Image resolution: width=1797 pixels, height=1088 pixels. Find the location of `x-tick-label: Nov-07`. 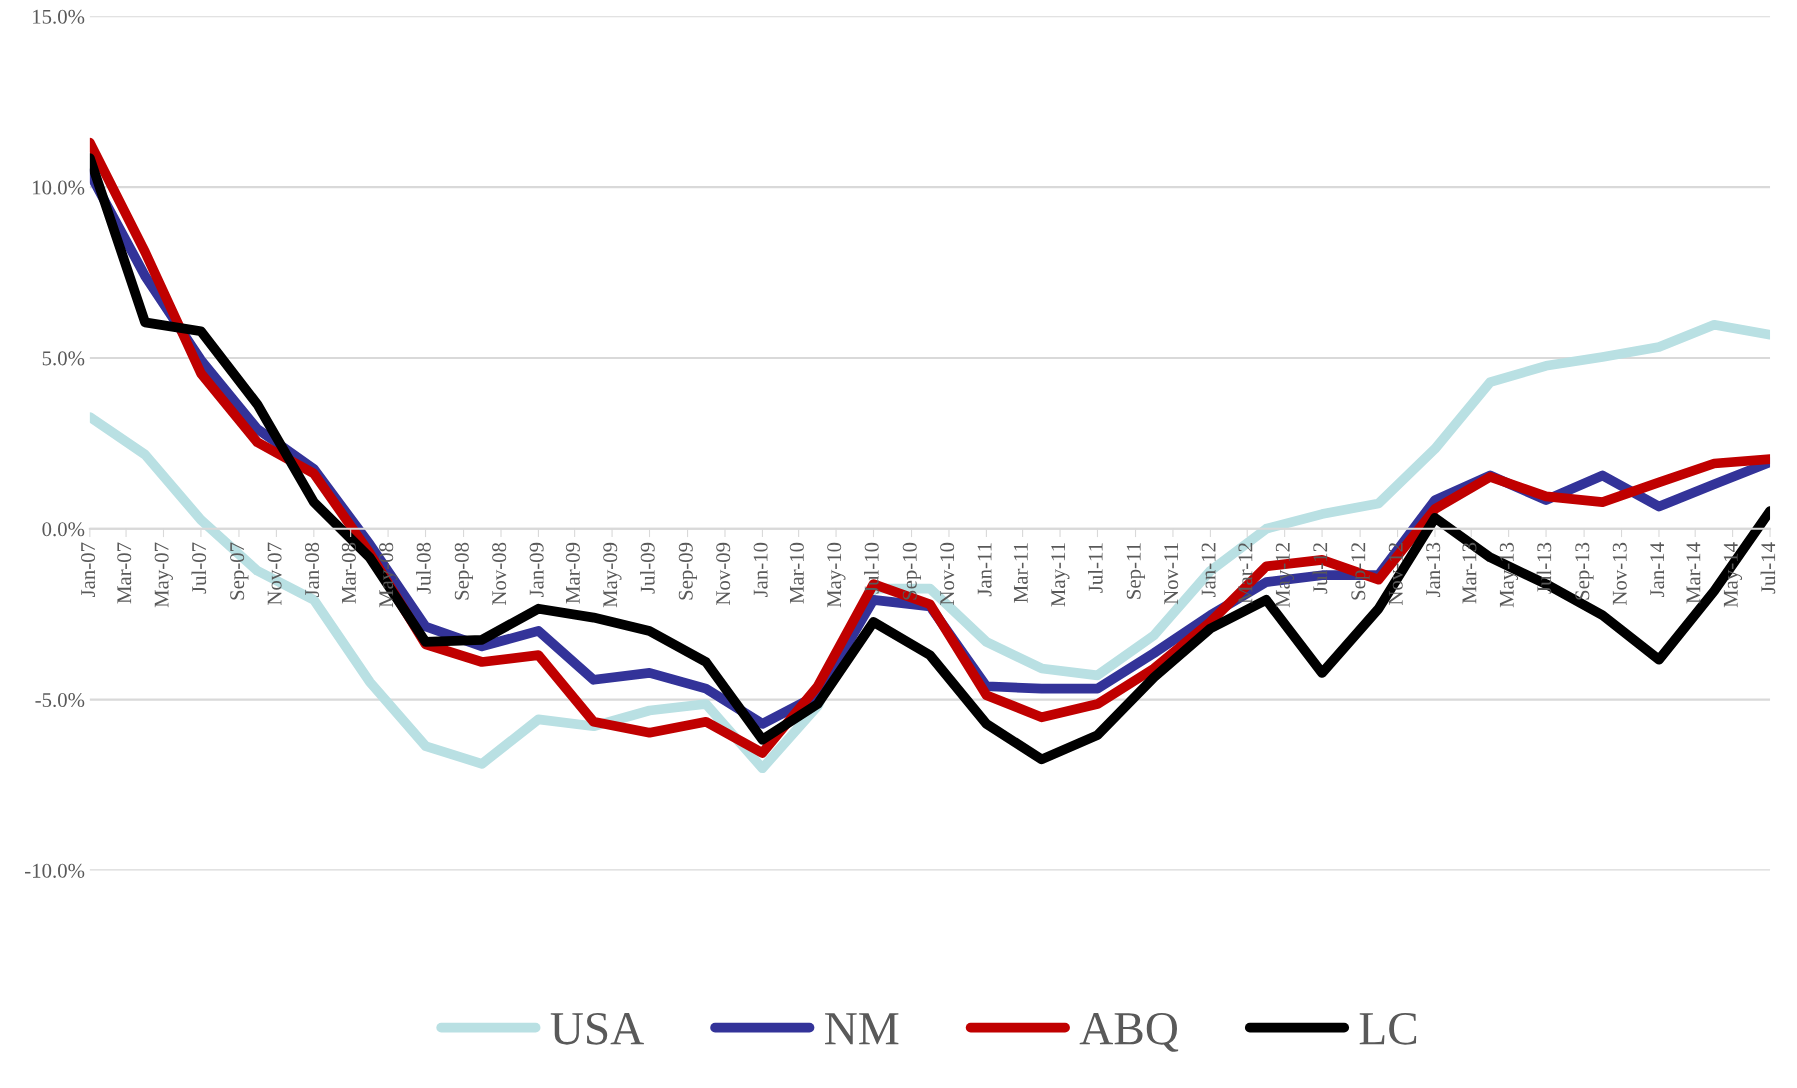

x-tick-label: Nov-07 is located at coordinates (274, 574).